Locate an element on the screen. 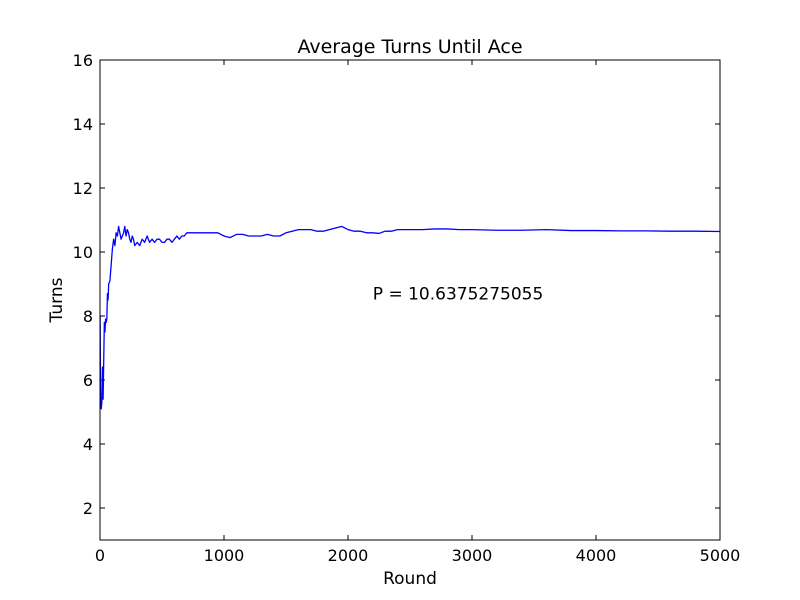  y-tick-label: 4 is located at coordinates (88, 444).